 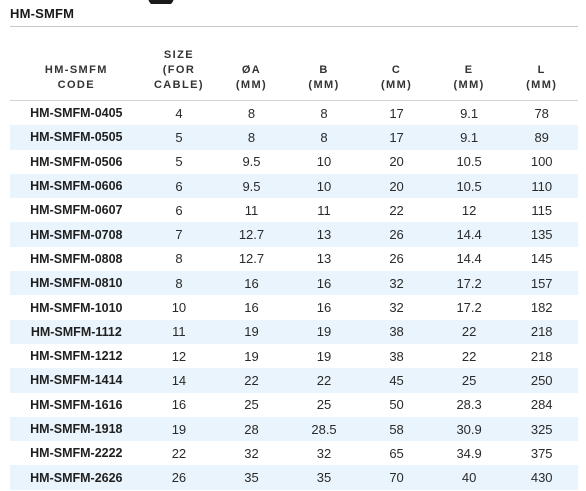 I want to click on size-cell: 14, so click(x=179, y=380).